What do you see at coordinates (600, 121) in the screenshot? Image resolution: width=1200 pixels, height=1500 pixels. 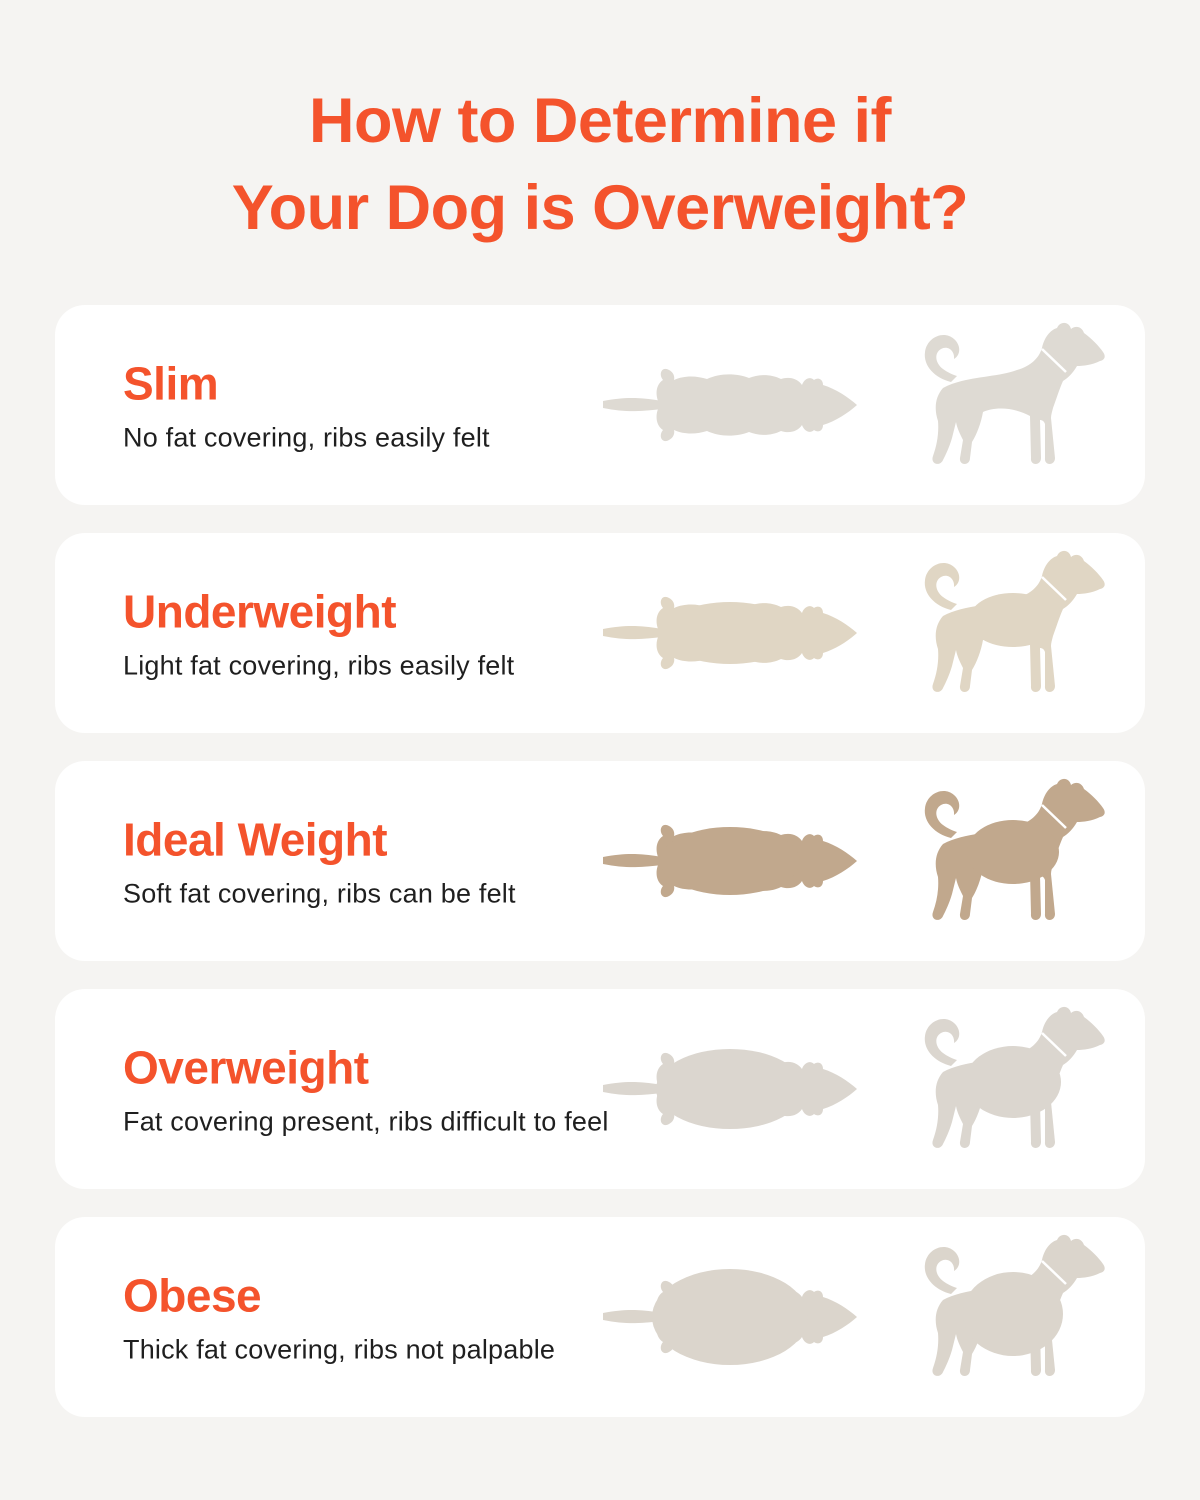 I see `page-title-line1: How to Determine if` at bounding box center [600, 121].